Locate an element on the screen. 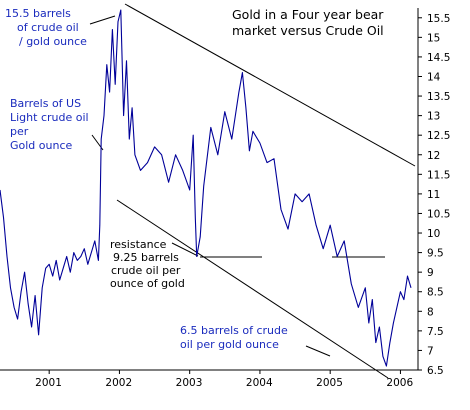 The image size is (470, 410). peak-annotation-line-1: 15.5 barrels is located at coordinates (38, 13).